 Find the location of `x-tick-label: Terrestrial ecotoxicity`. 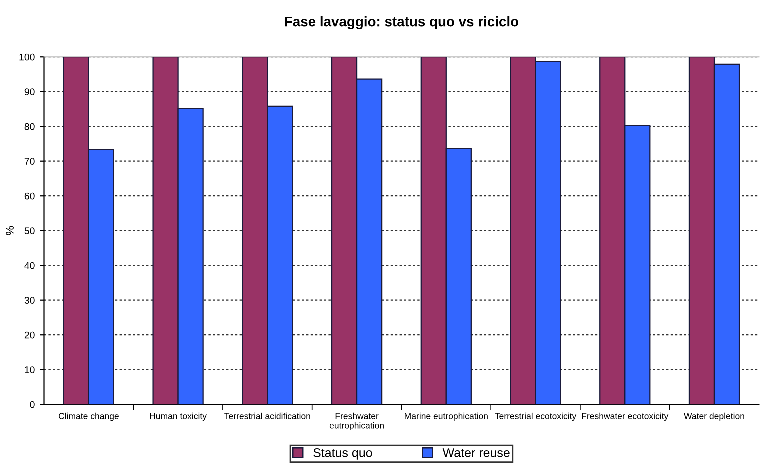

x-tick-label: Terrestrial ecotoxicity is located at coordinates (536, 417).